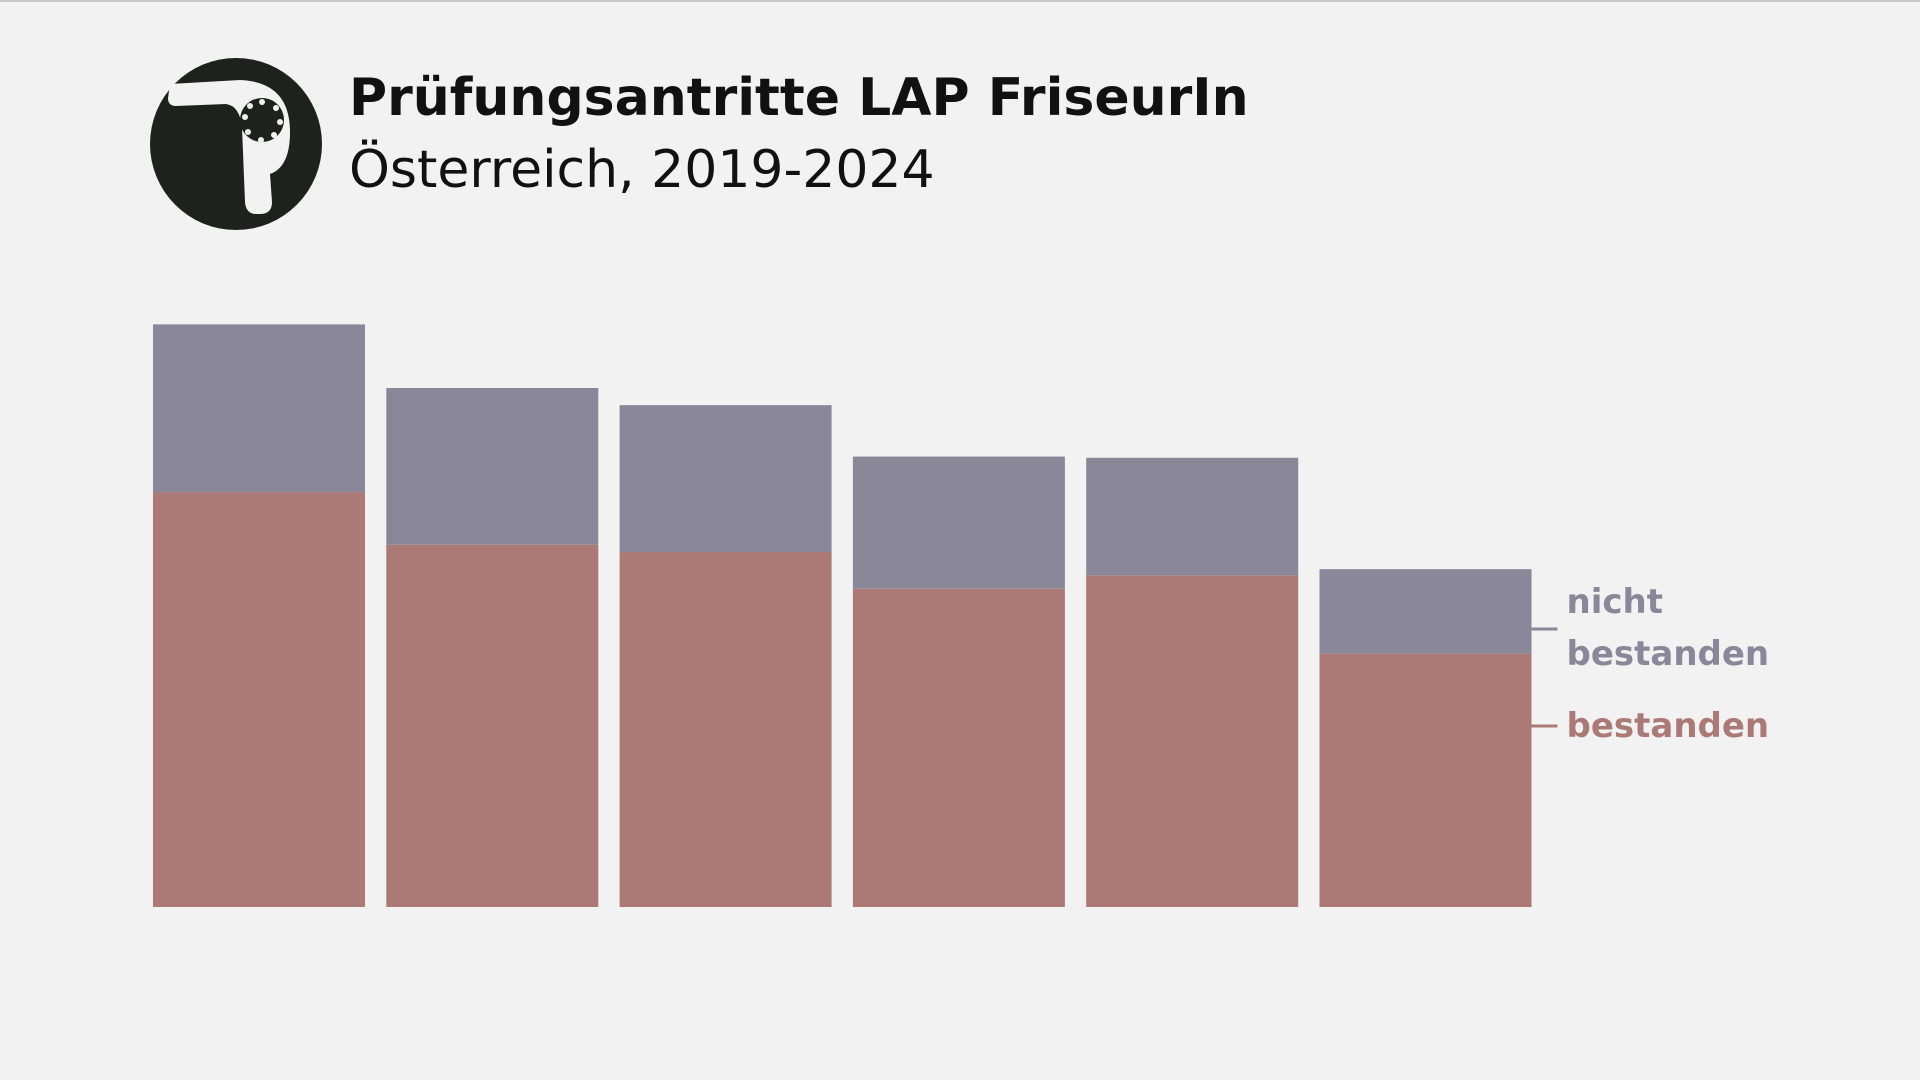 The image size is (1920, 1080). Describe the element at coordinates (236, 144) in the screenshot. I see `hairdryer-icon` at that location.